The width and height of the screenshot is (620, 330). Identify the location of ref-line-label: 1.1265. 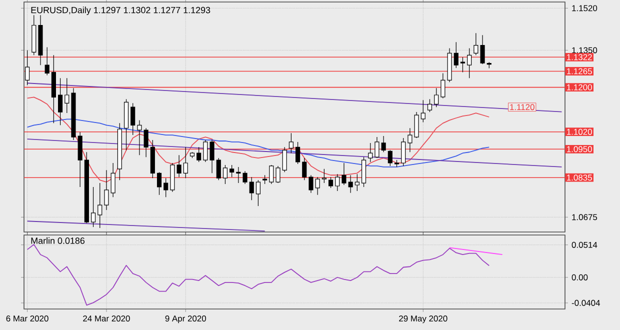
(579, 71).